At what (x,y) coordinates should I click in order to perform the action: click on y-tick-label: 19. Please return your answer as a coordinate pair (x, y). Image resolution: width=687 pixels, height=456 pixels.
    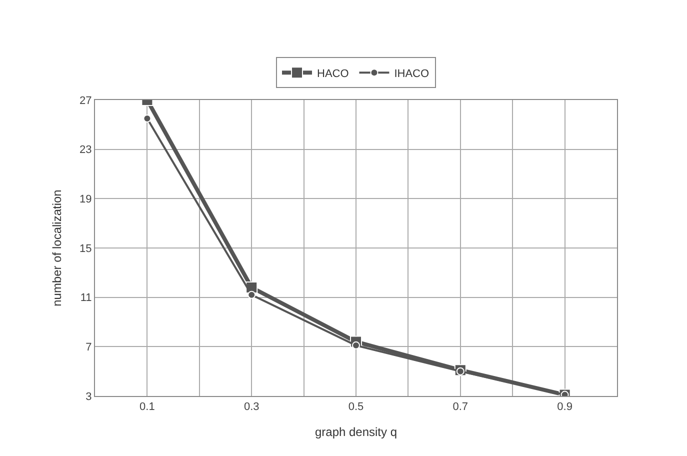
    Looking at the image, I should click on (86, 200).